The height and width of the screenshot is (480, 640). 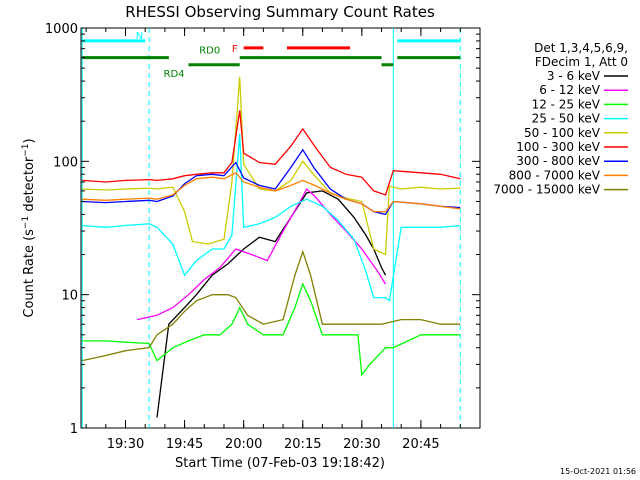 I want to click on y-tick-label-1: 10, so click(x=69, y=296).